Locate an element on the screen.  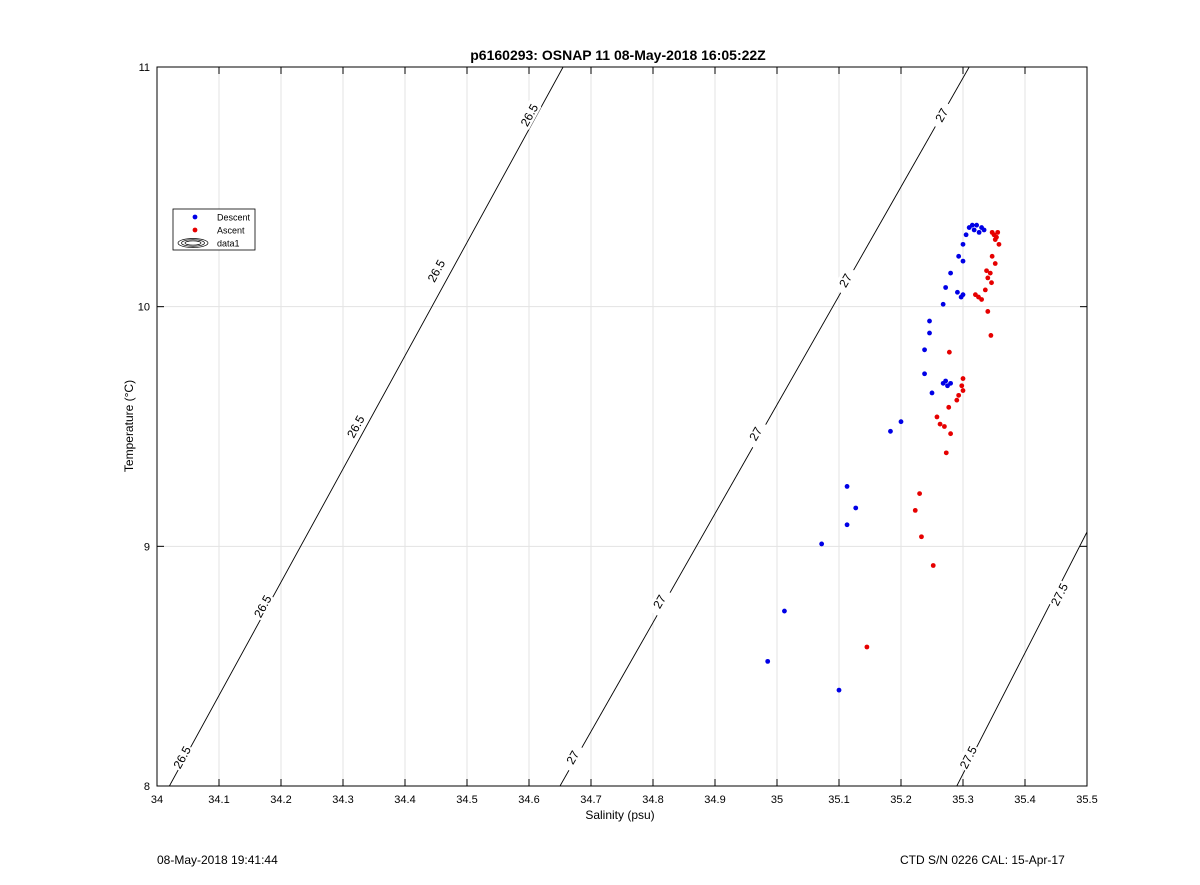
x-tick-label: 34.2 is located at coordinates (280, 800).